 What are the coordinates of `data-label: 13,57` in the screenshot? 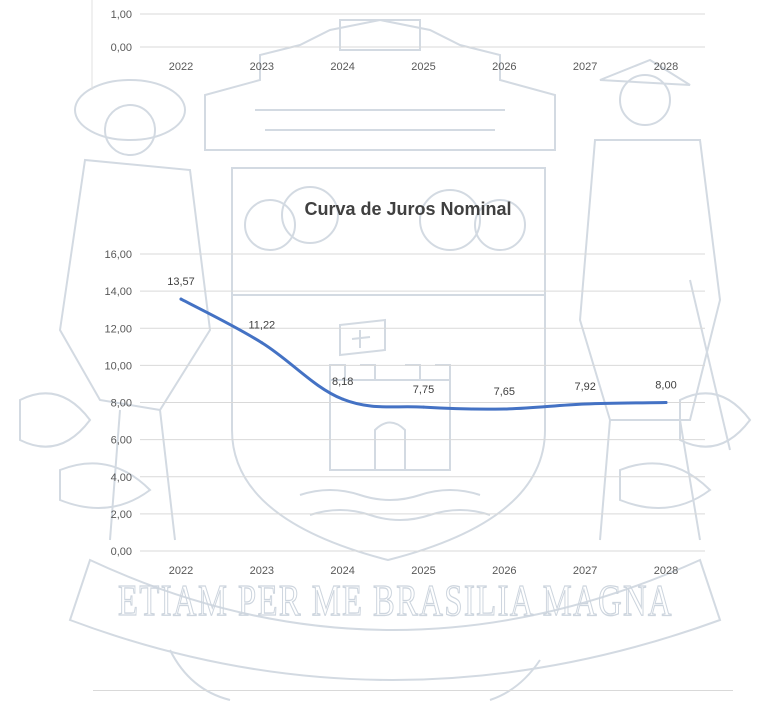 It's located at (181, 282).